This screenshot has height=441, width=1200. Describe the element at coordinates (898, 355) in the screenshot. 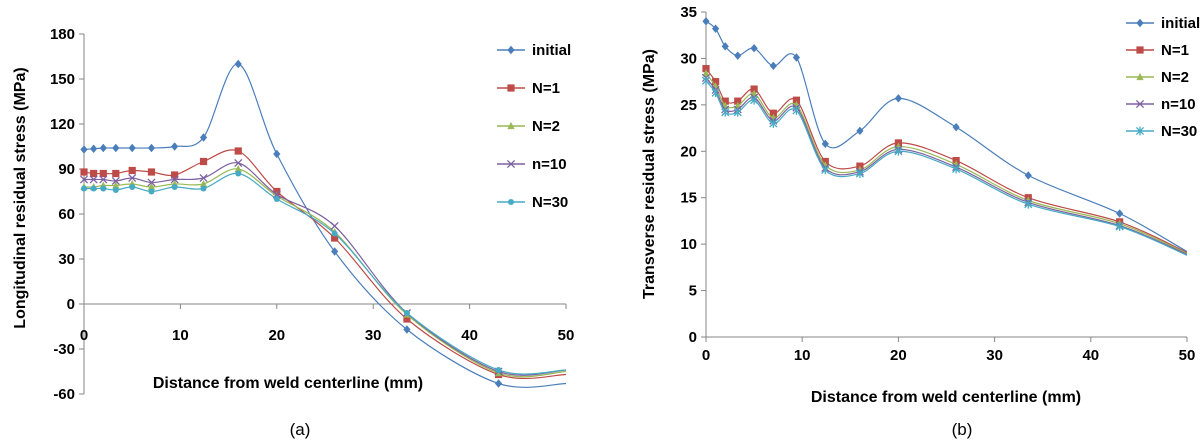

I see `chart-b-x-tick-label: 20` at that location.